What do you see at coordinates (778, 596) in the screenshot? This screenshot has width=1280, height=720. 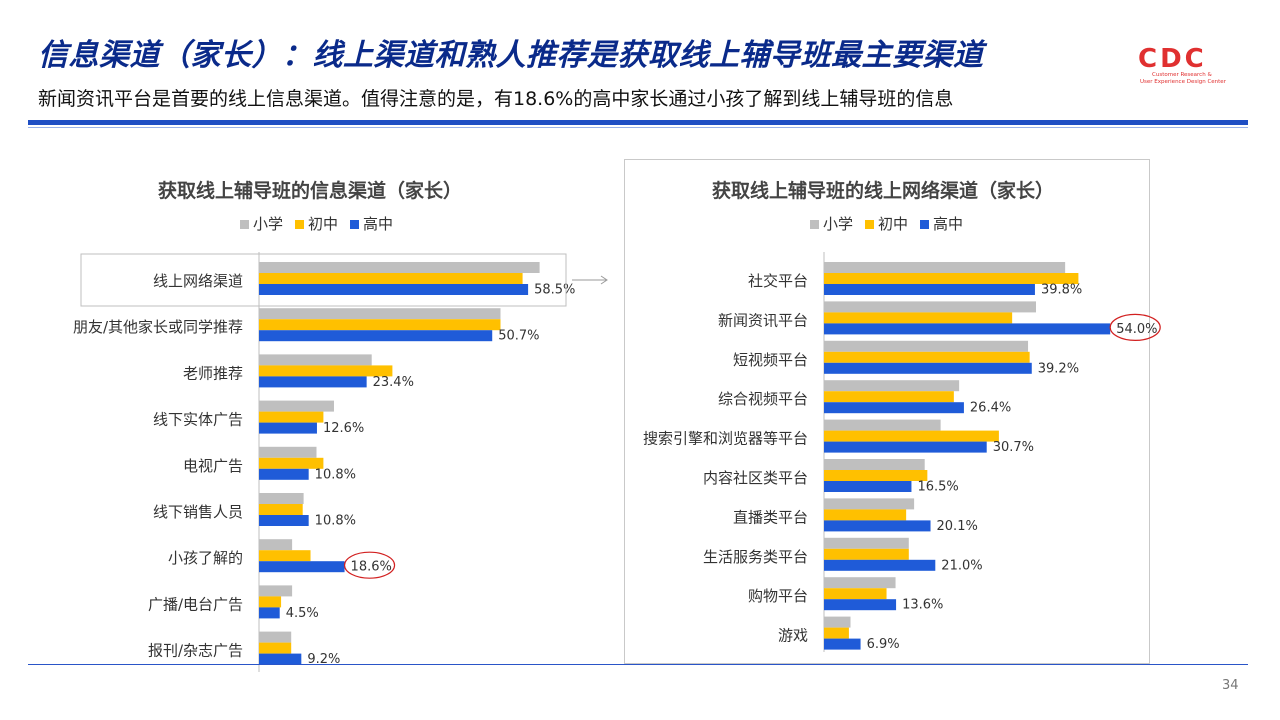 I see `chart-2-category-label: 购物平台` at bounding box center [778, 596].